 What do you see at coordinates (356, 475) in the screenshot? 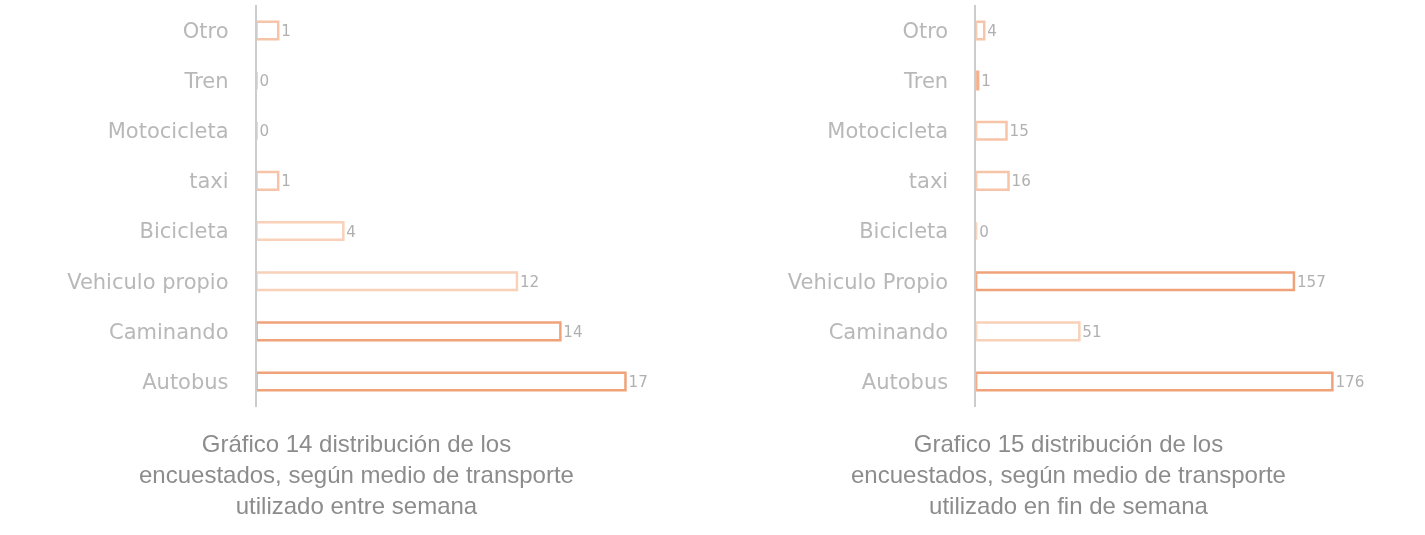
I see `text: Gráfico 14 distribución de los encuestados, según medio de transporte utilizado entre semana` at bounding box center [356, 475].